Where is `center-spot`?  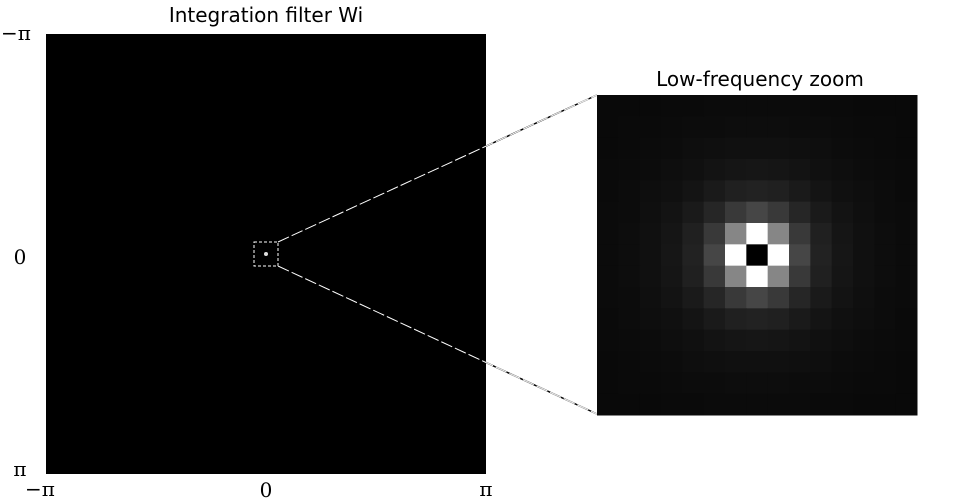 center-spot is located at coordinates (266, 254).